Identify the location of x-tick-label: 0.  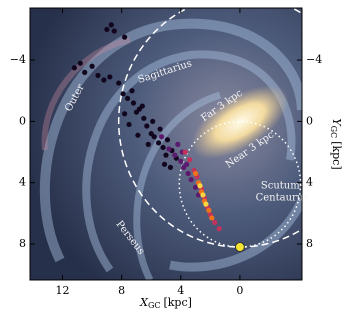
(239, 290).